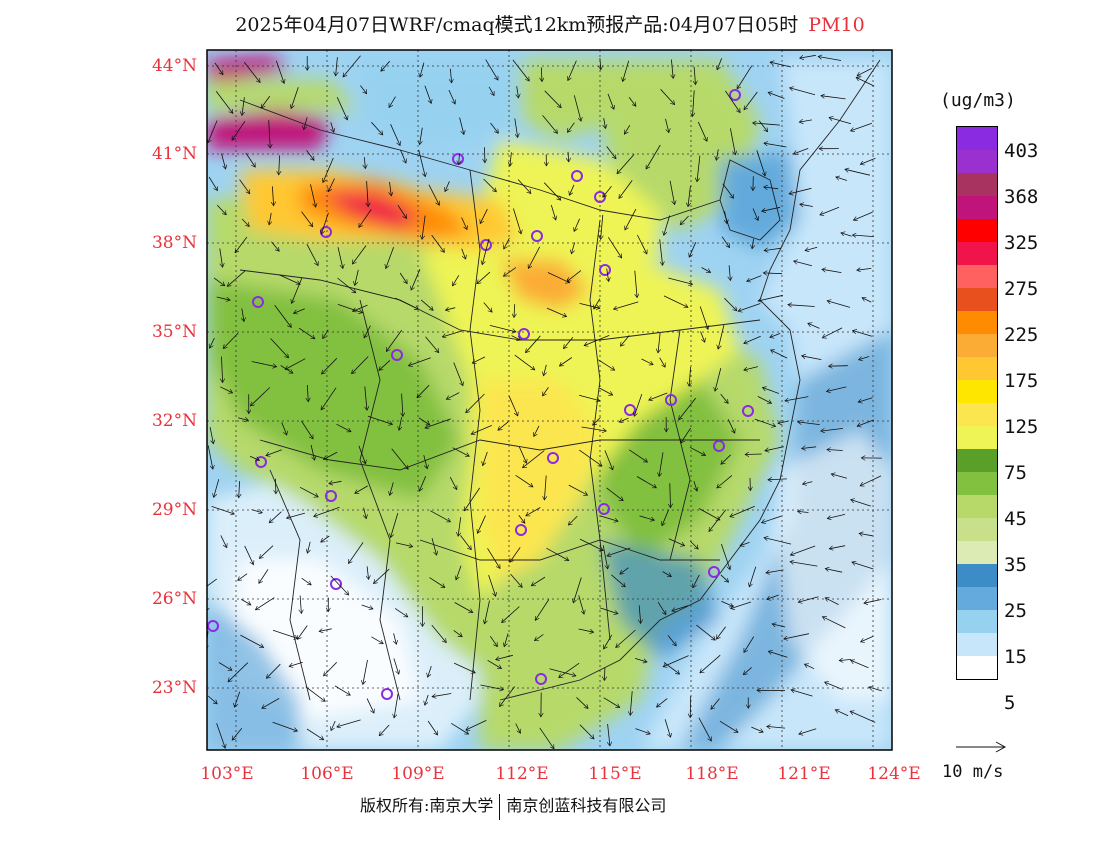 This screenshot has width=1100, height=850. I want to click on lon-label-121: 121°E, so click(804, 774).